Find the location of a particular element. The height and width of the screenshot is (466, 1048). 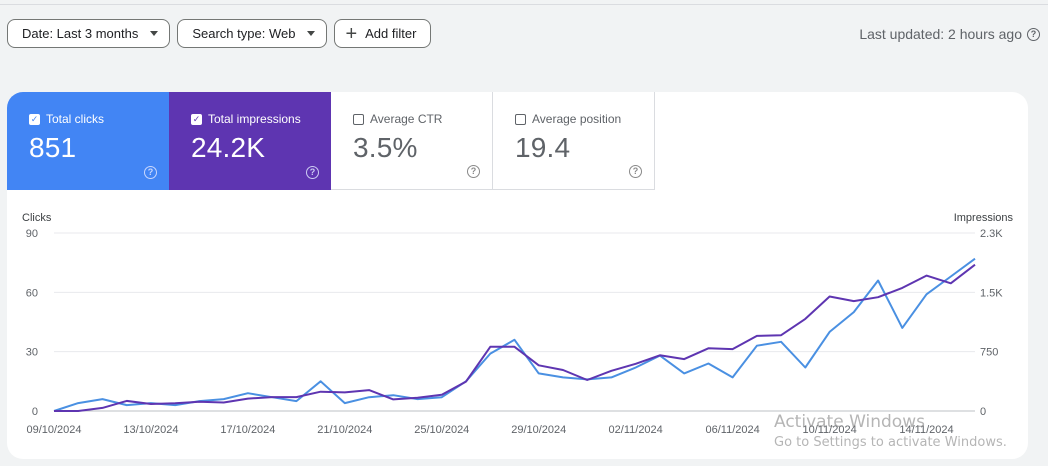

x-tick-label: 14/11/2024 is located at coordinates (926, 430).